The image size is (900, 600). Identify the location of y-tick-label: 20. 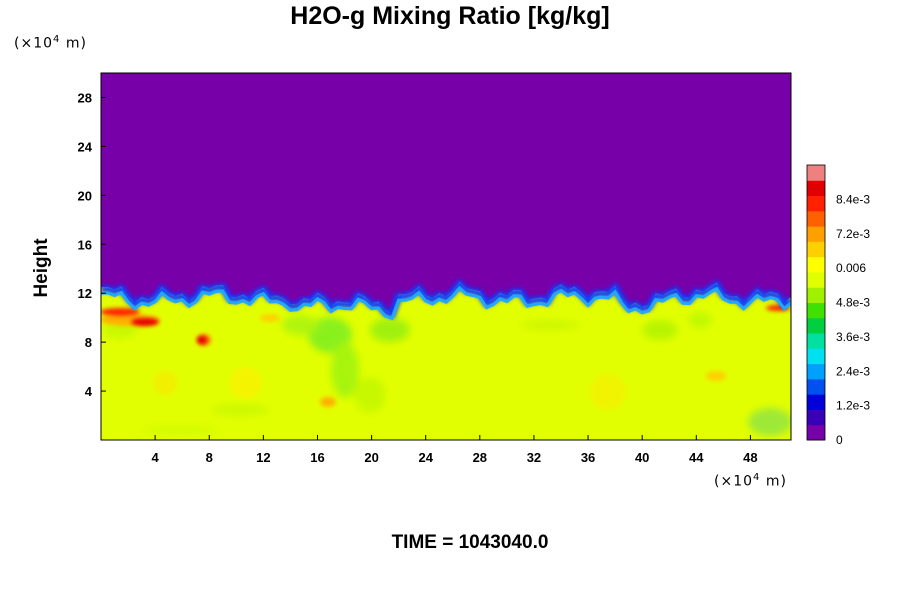
(85, 195).